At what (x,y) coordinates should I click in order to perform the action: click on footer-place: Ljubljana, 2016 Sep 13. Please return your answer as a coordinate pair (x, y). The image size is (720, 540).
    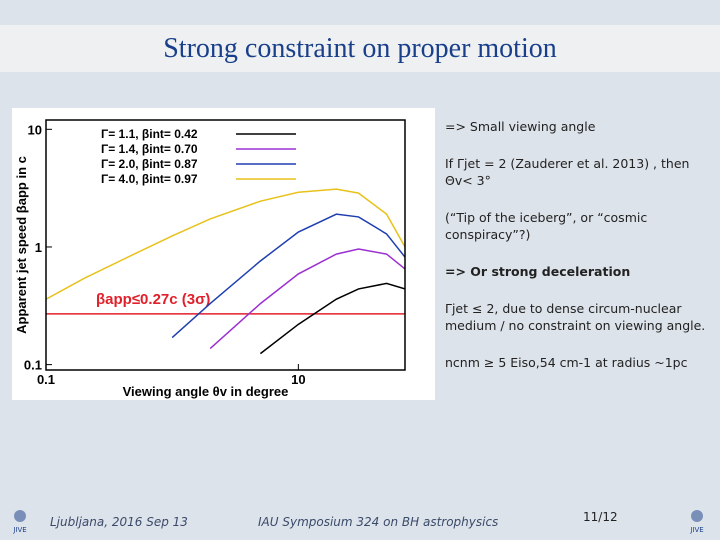
    Looking at the image, I should click on (119, 522).